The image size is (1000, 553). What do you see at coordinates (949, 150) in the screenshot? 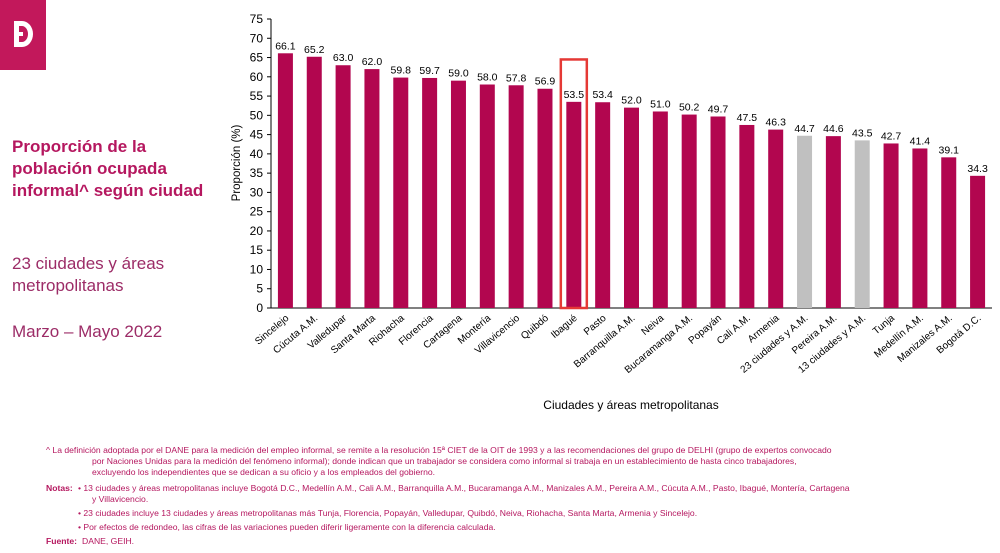
I see `data-label: 39.1` at bounding box center [949, 150].